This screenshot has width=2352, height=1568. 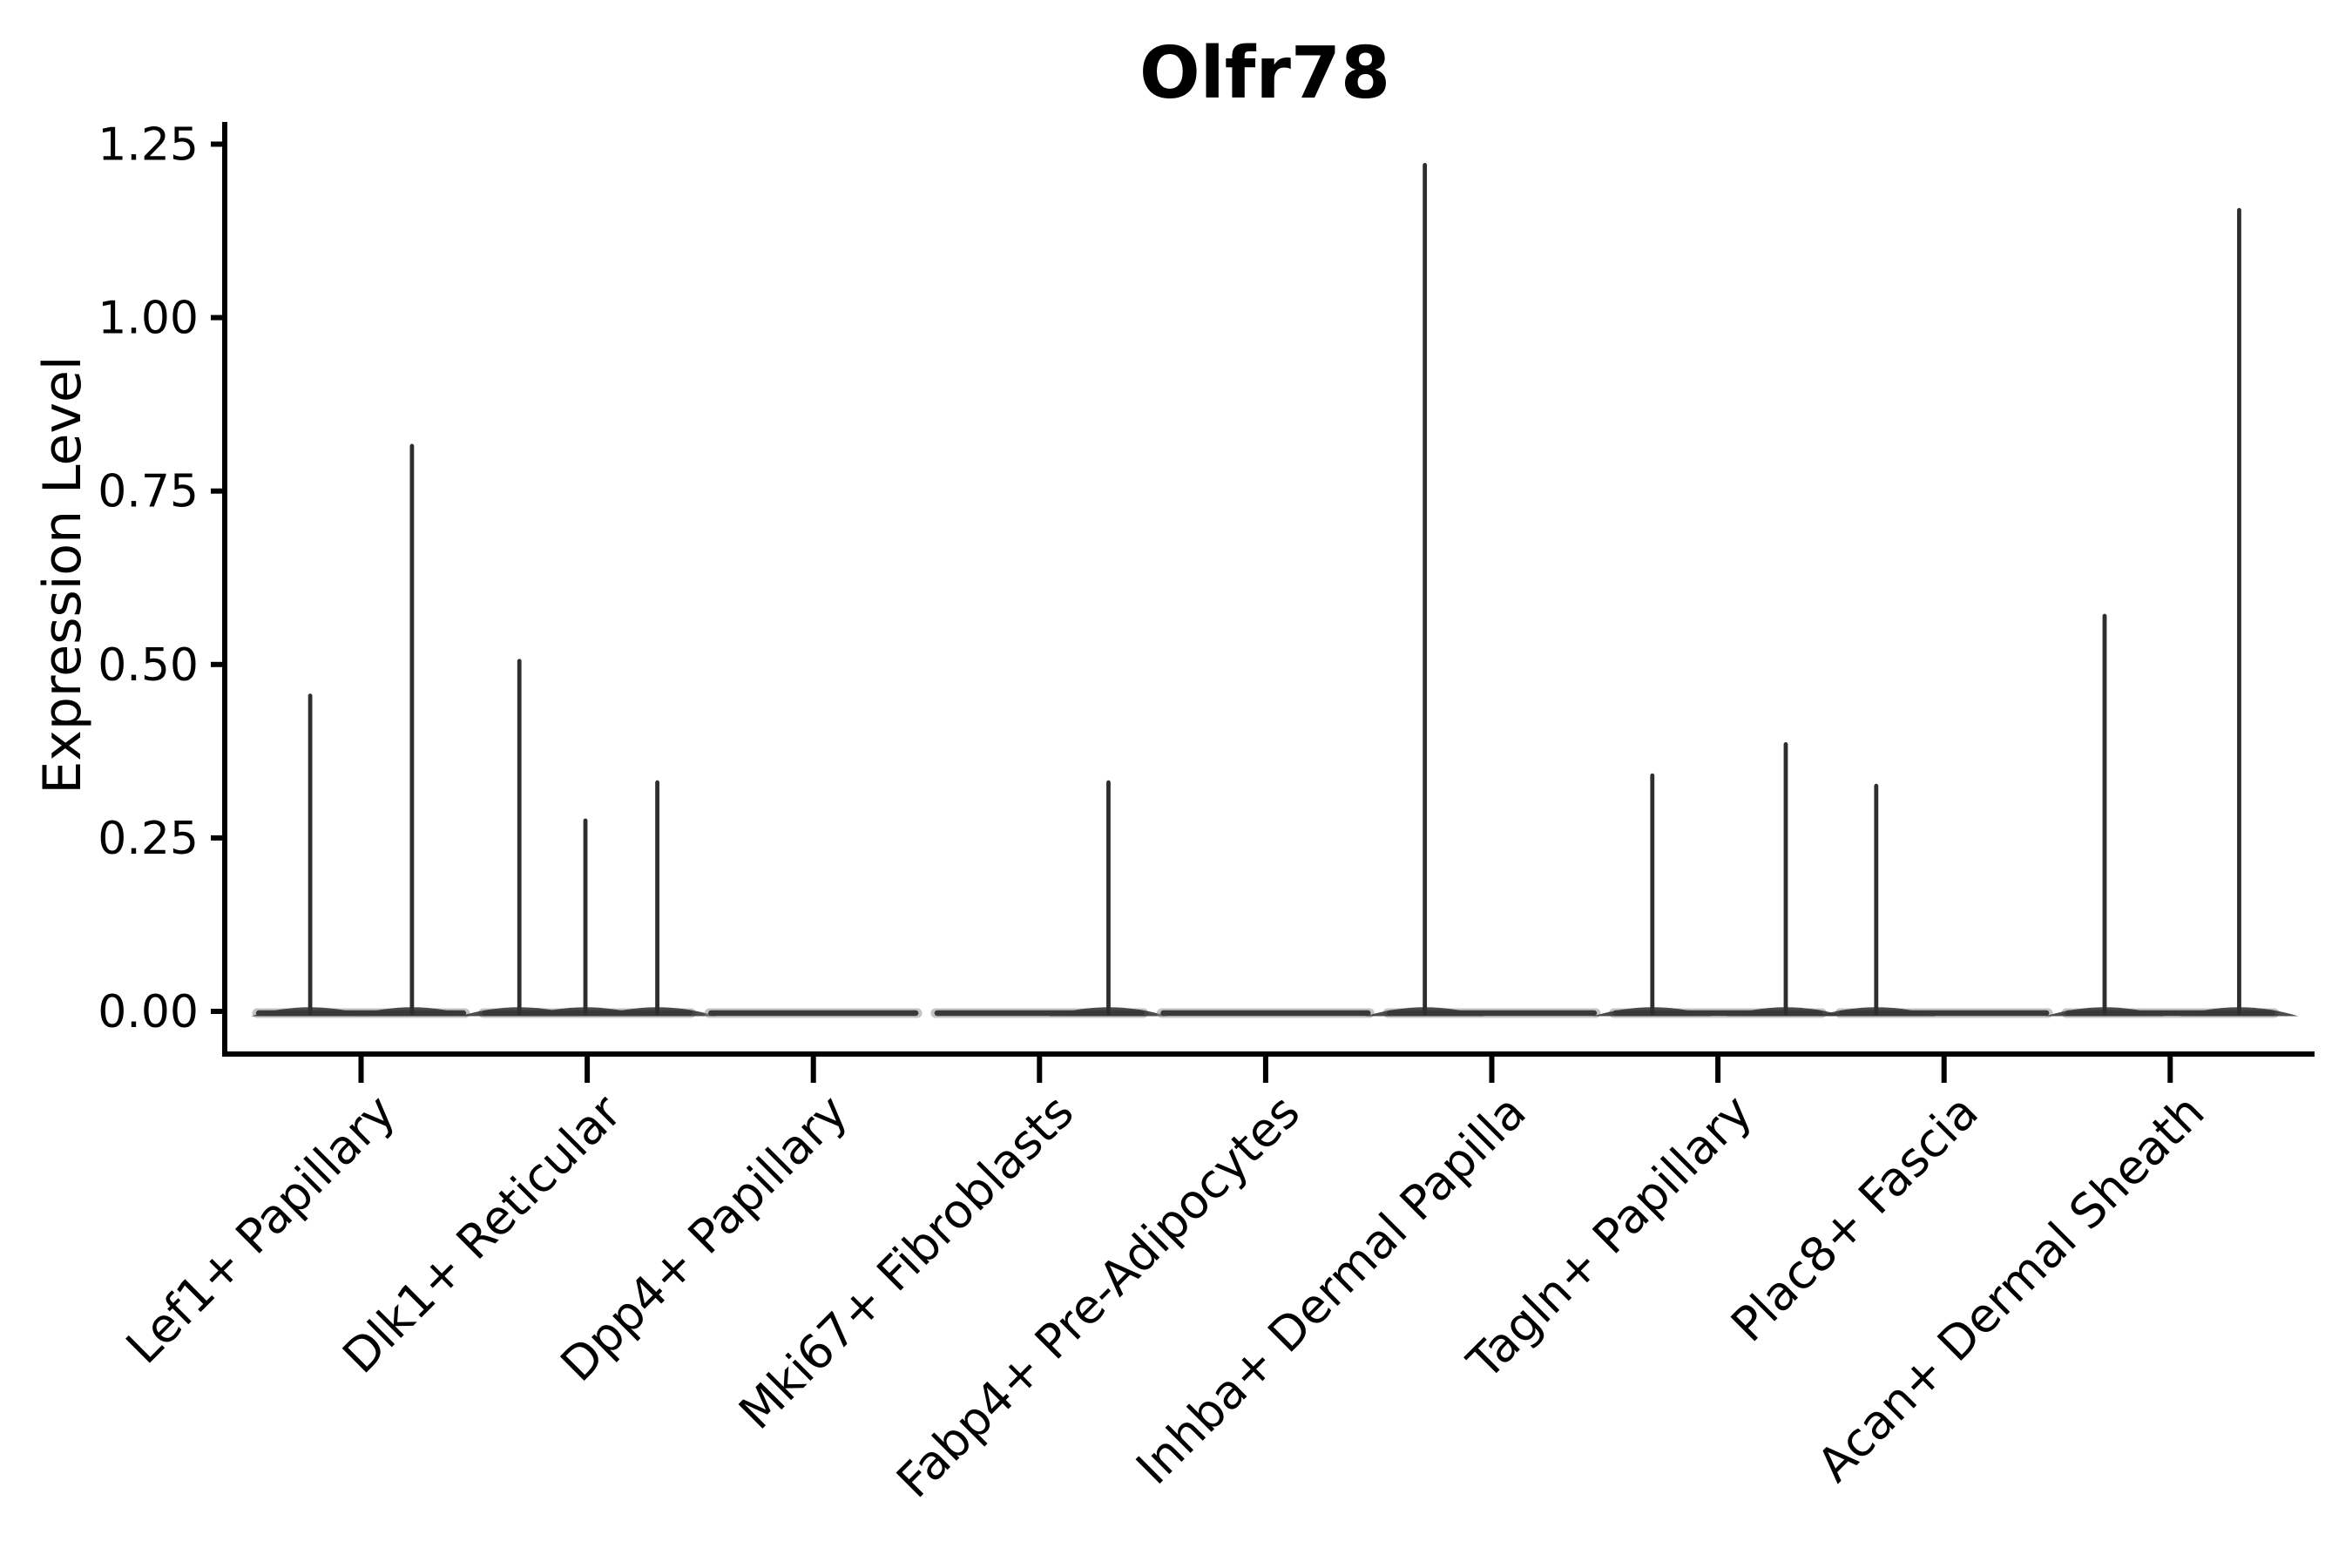 I want to click on chart-title: Olfr78, so click(x=1264, y=74).